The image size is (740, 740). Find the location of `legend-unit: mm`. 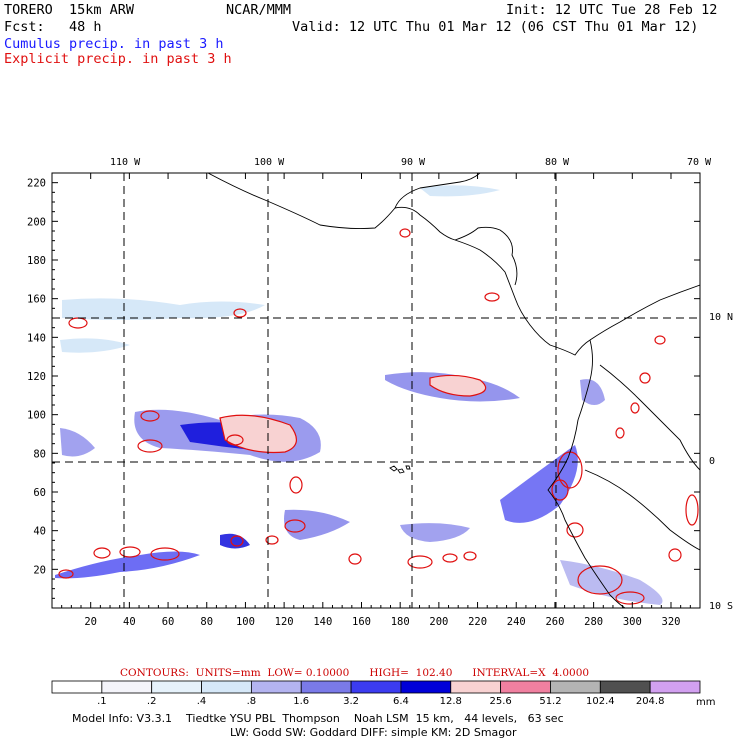

legend-unit: mm is located at coordinates (706, 702).